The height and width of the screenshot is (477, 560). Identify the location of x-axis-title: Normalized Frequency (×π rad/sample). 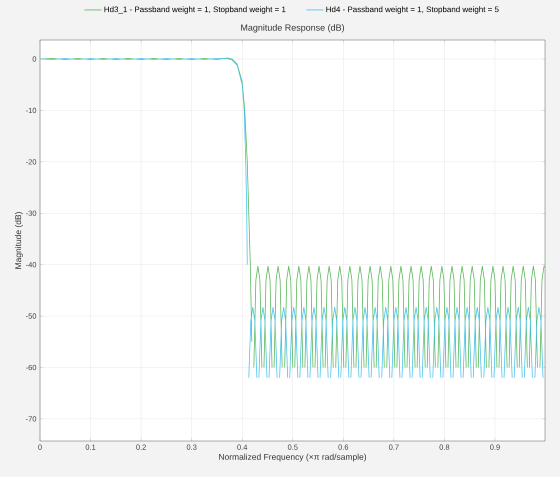
(292, 458).